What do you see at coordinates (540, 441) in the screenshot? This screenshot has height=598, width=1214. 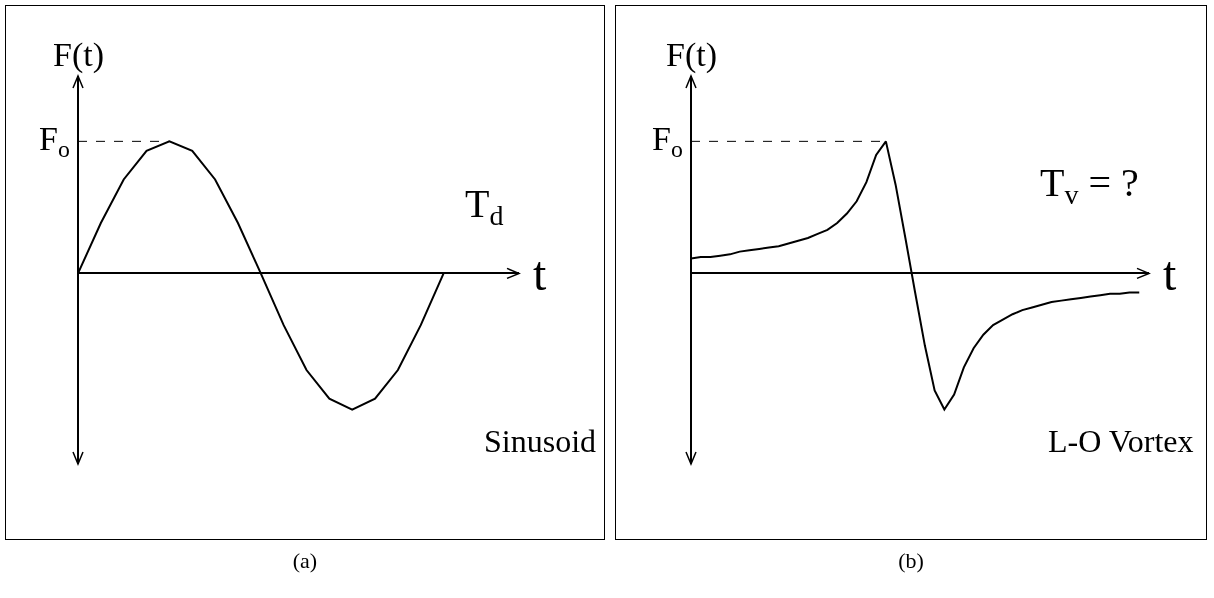 I see `text: Sinusoid` at bounding box center [540, 441].